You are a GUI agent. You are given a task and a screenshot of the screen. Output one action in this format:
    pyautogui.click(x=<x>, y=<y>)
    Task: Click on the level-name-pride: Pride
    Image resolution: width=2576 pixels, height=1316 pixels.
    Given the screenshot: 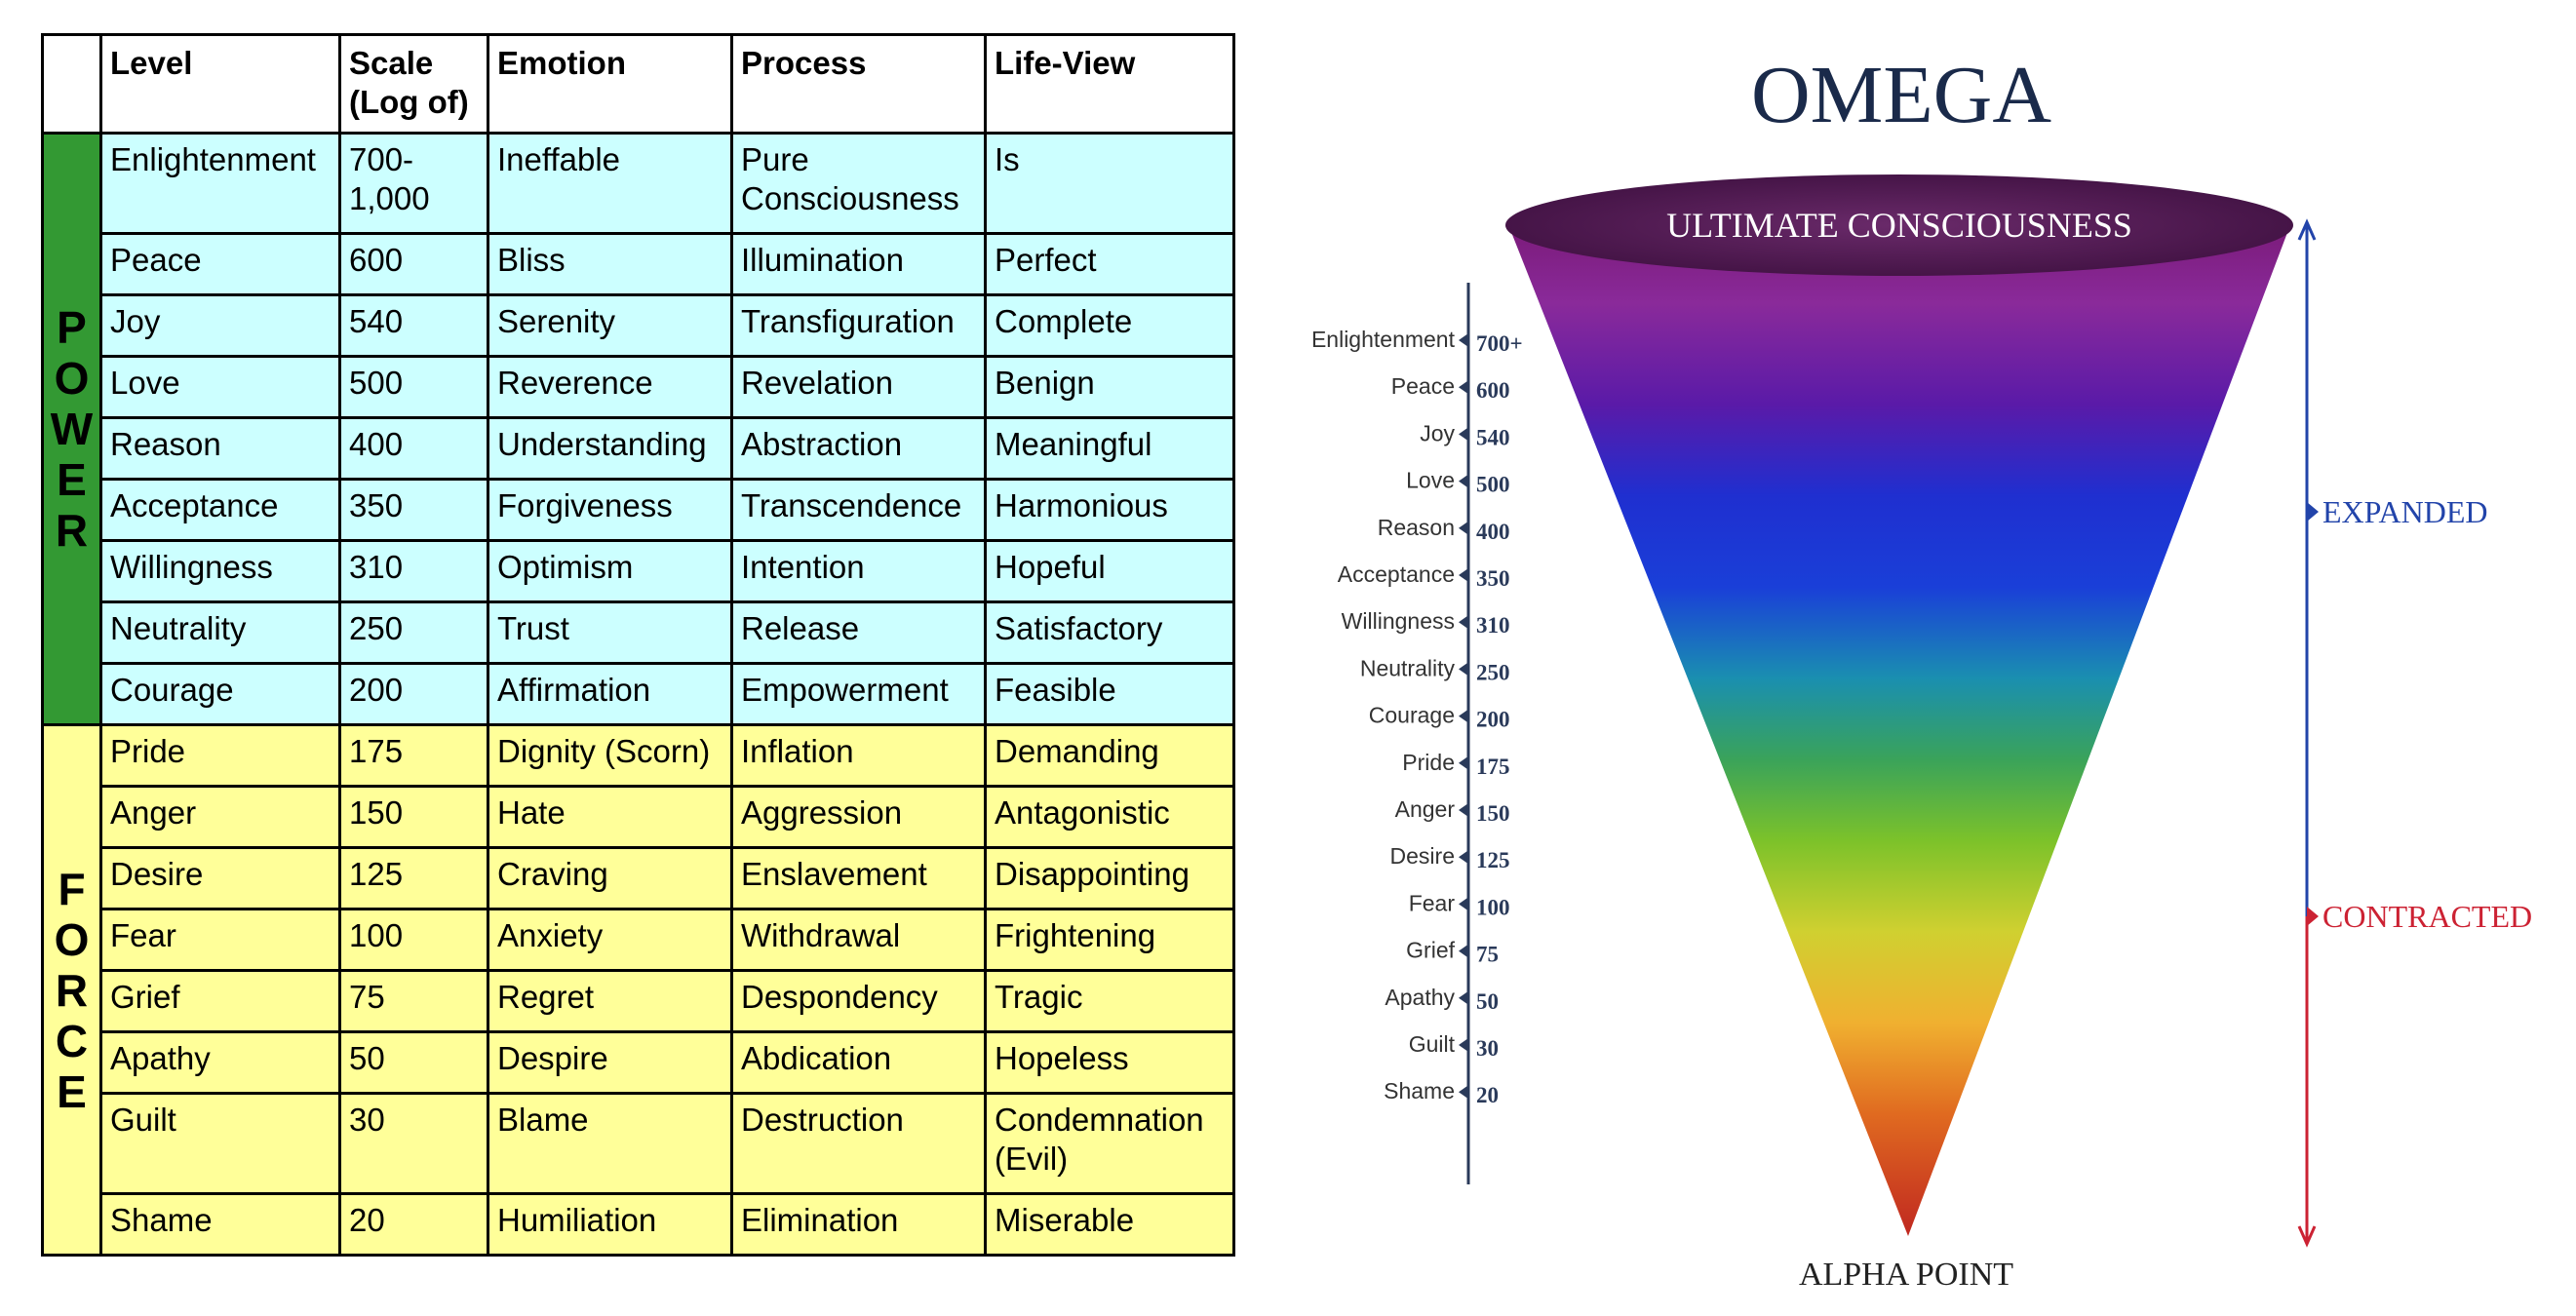 What is the action you would take?
    pyautogui.click(x=1428, y=762)
    